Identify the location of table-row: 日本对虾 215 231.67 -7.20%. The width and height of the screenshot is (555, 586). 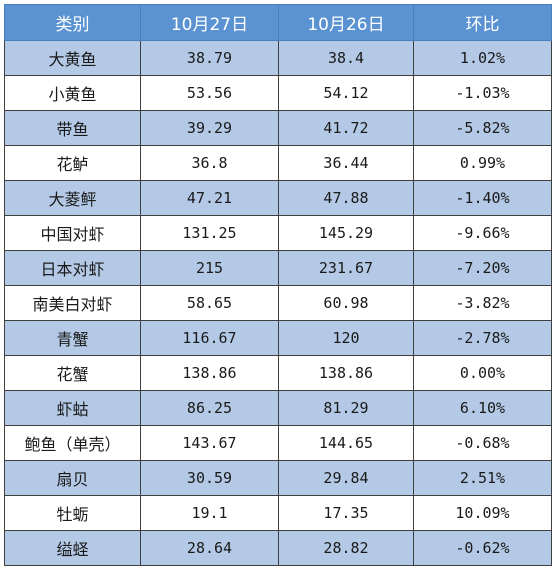
(278, 268).